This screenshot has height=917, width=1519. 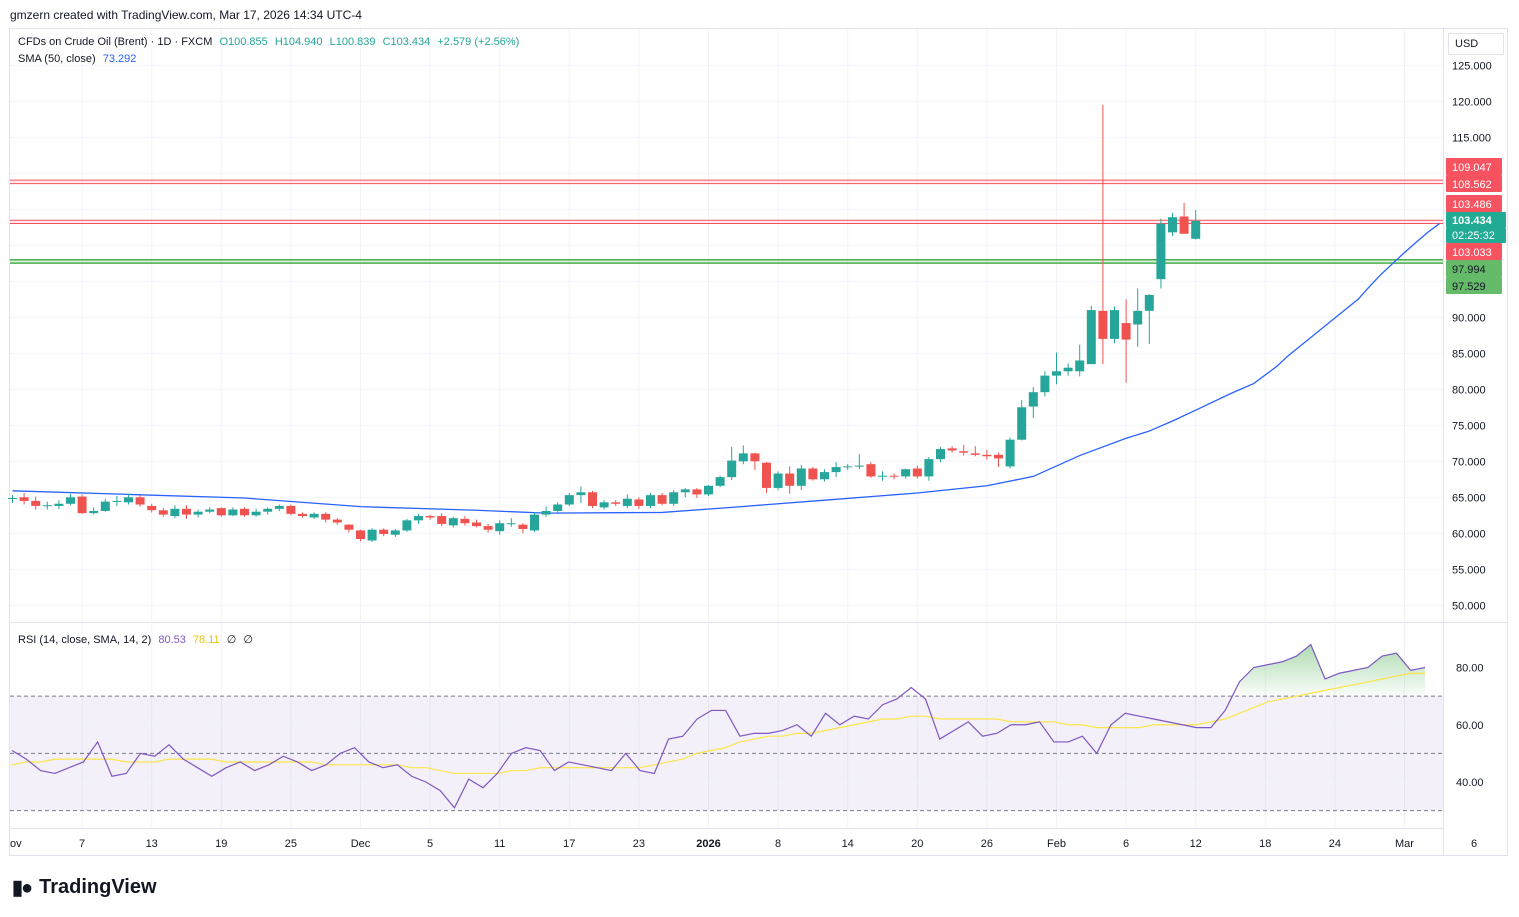 What do you see at coordinates (57, 59) in the screenshot?
I see `sma-label: SMA (50, close)` at bounding box center [57, 59].